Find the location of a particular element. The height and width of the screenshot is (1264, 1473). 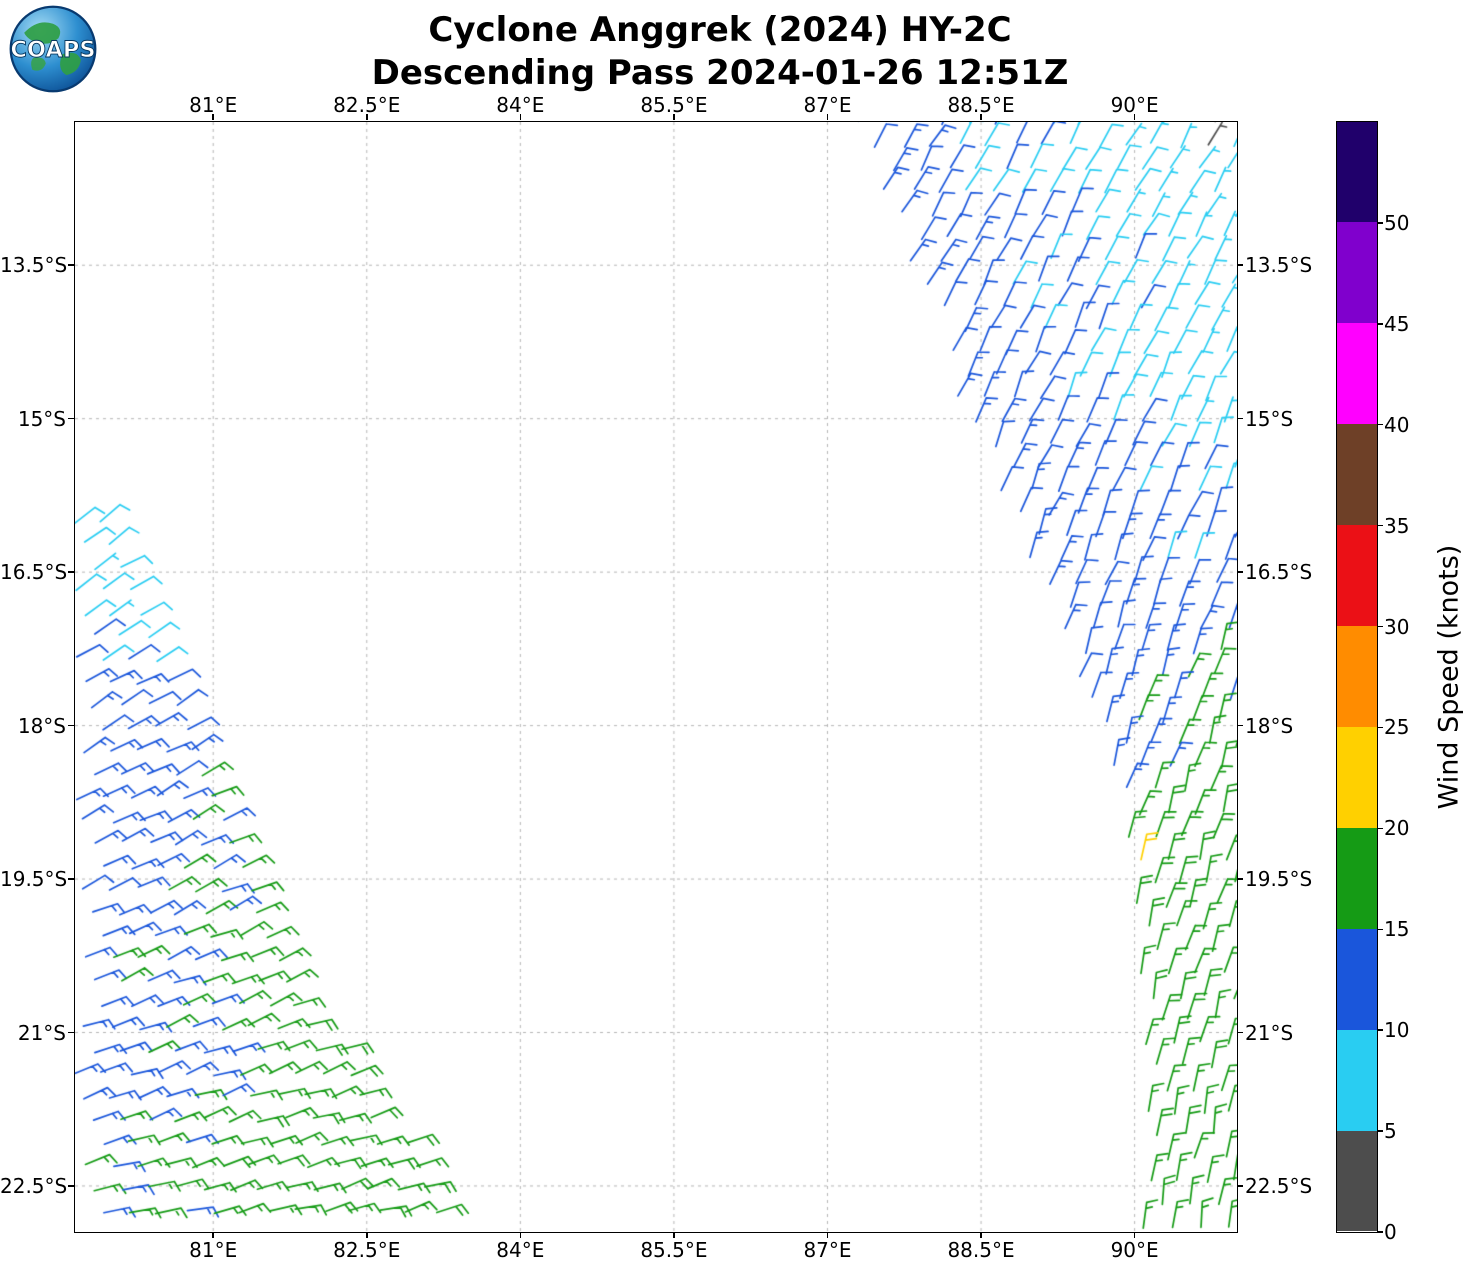

x-tick-label-bottom: 84°E is located at coordinates (520, 1250).